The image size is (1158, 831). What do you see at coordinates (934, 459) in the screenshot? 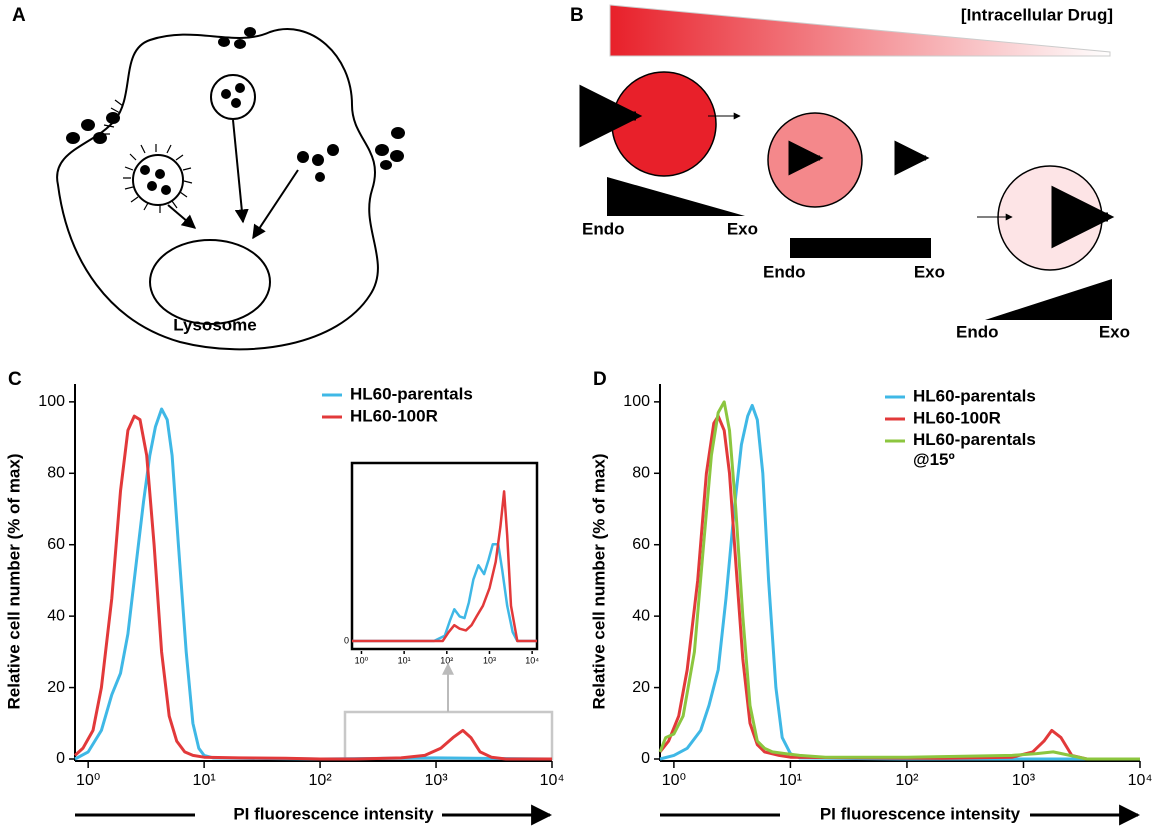
I see `legend-line: @15º` at bounding box center [934, 459].